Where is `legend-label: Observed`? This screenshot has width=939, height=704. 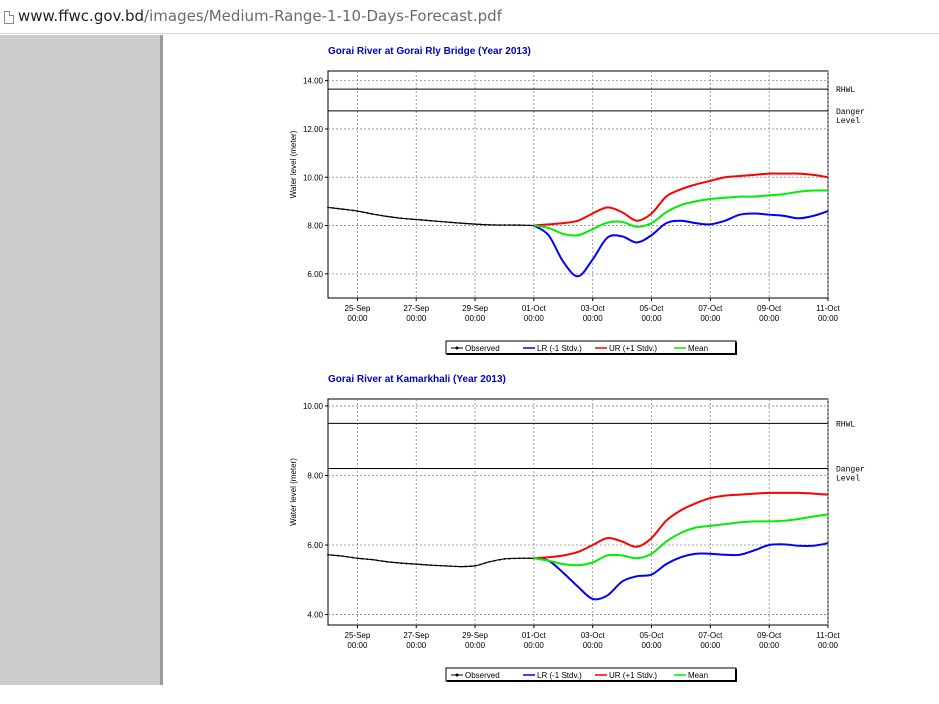
legend-label: Observed is located at coordinates (482, 675).